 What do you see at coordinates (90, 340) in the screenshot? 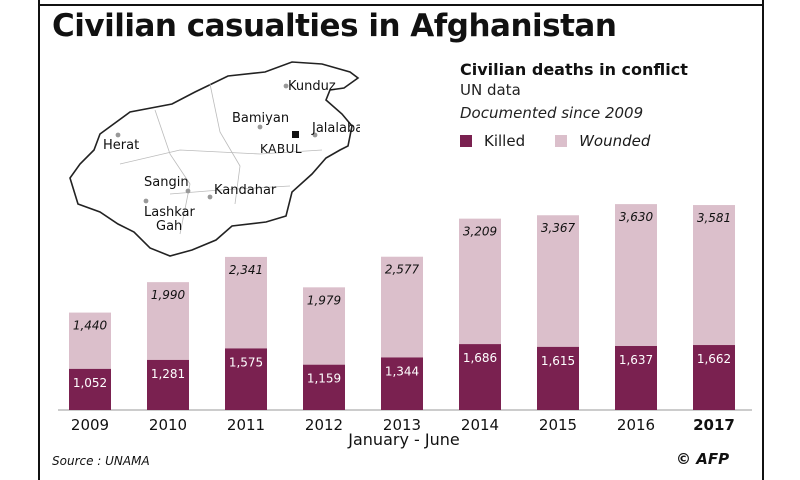
I see `bar-wounded-2009` at bounding box center [90, 340].